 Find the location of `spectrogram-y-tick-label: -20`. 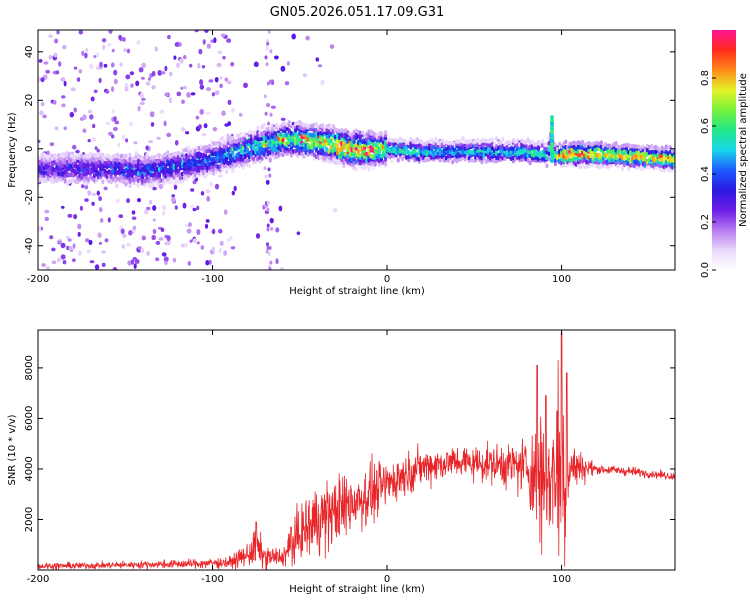

spectrogram-y-tick-label: -20 is located at coordinates (29, 197).